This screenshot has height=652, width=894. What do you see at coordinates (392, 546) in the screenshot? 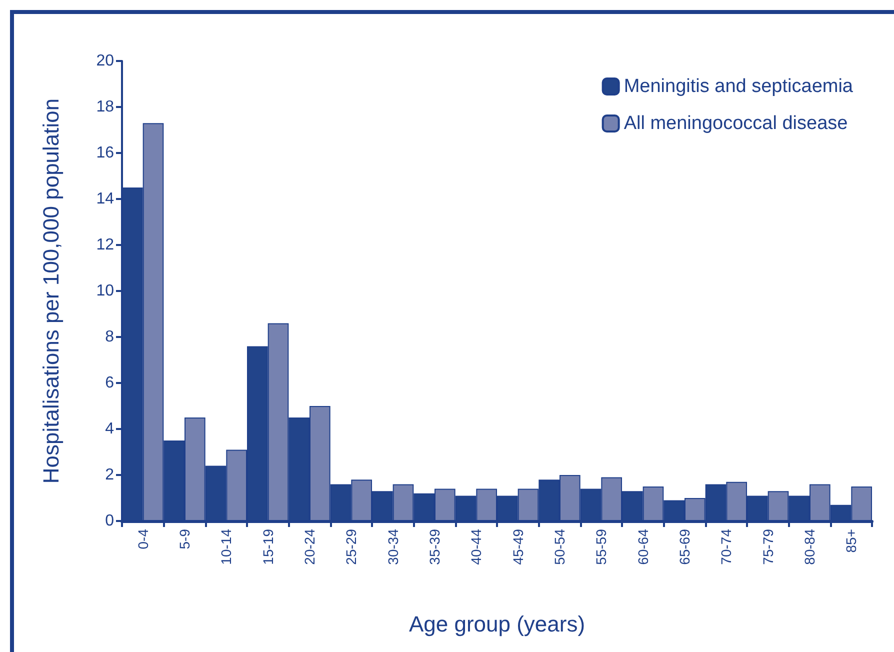
I see `x-tick-label: 30-34` at bounding box center [392, 546].